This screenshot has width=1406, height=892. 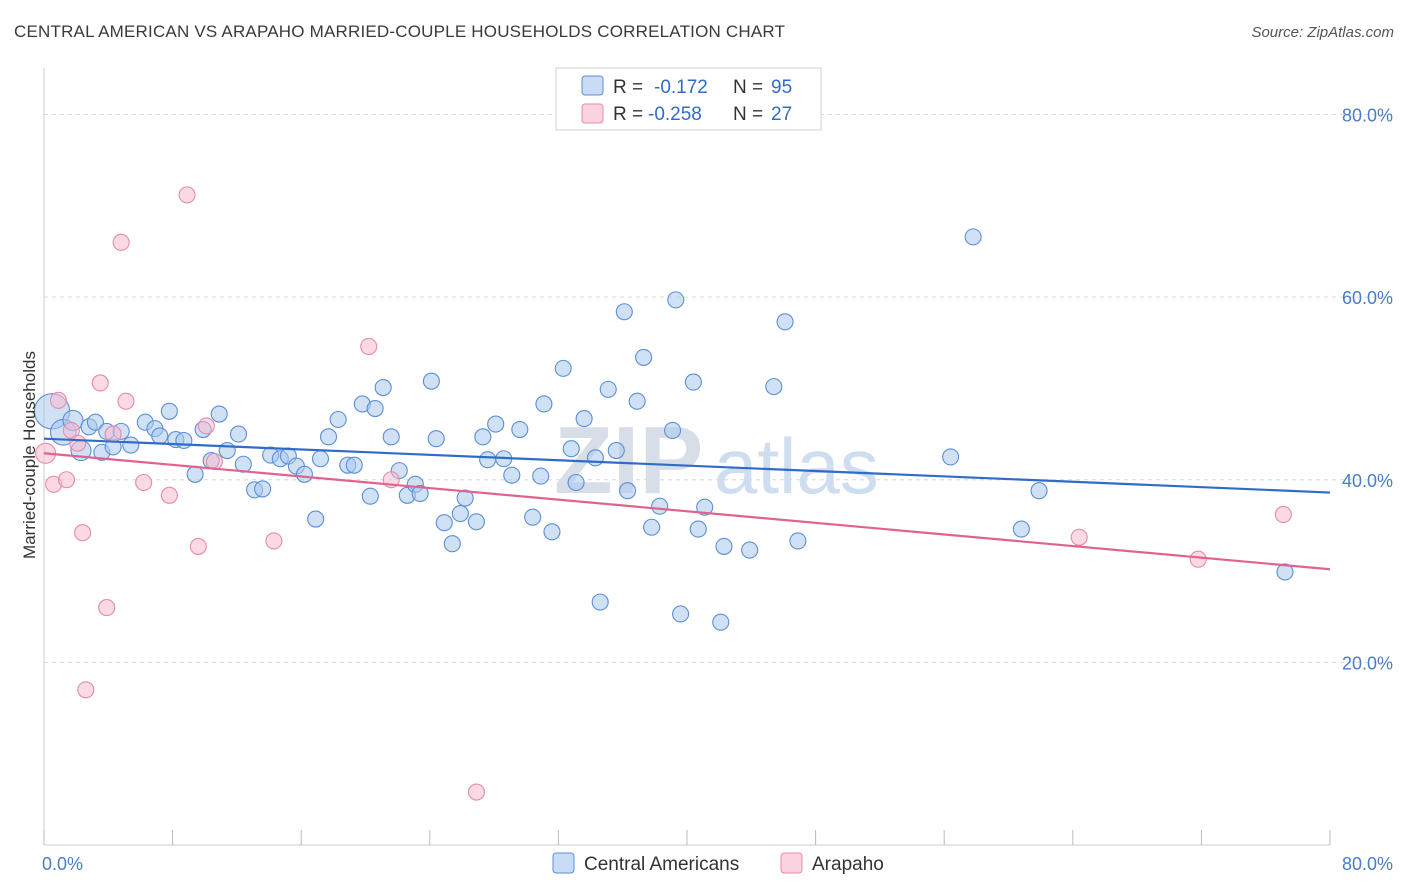 What do you see at coordinates (781, 87) in the screenshot?
I see `legend-n-value-blue: 95` at bounding box center [781, 87].